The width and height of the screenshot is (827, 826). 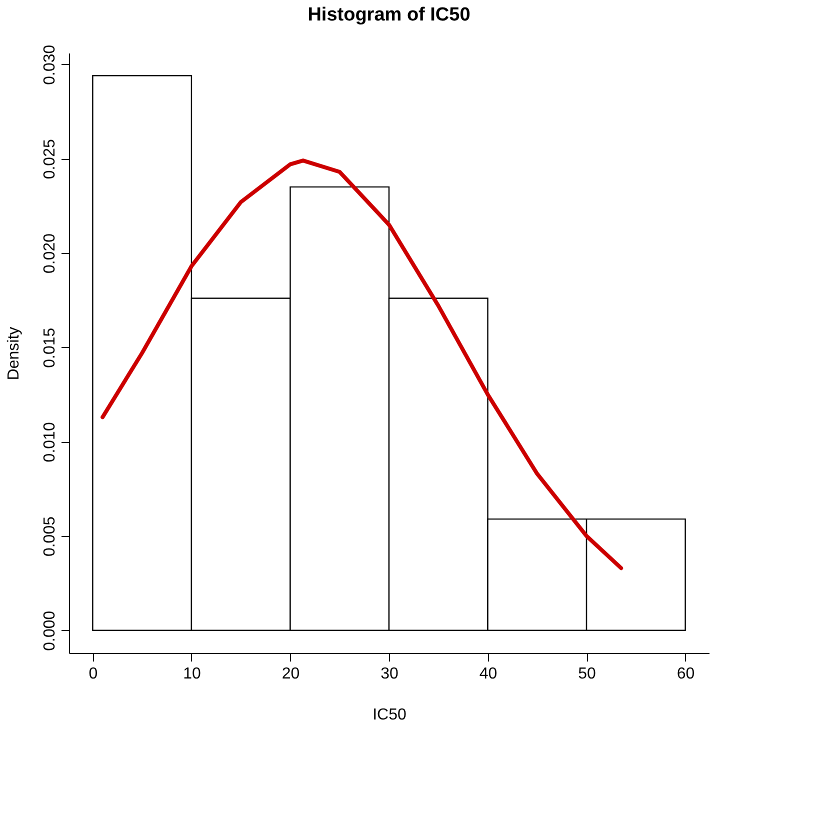 What do you see at coordinates (14, 353) in the screenshot?
I see `y-axis-title: Density` at bounding box center [14, 353].